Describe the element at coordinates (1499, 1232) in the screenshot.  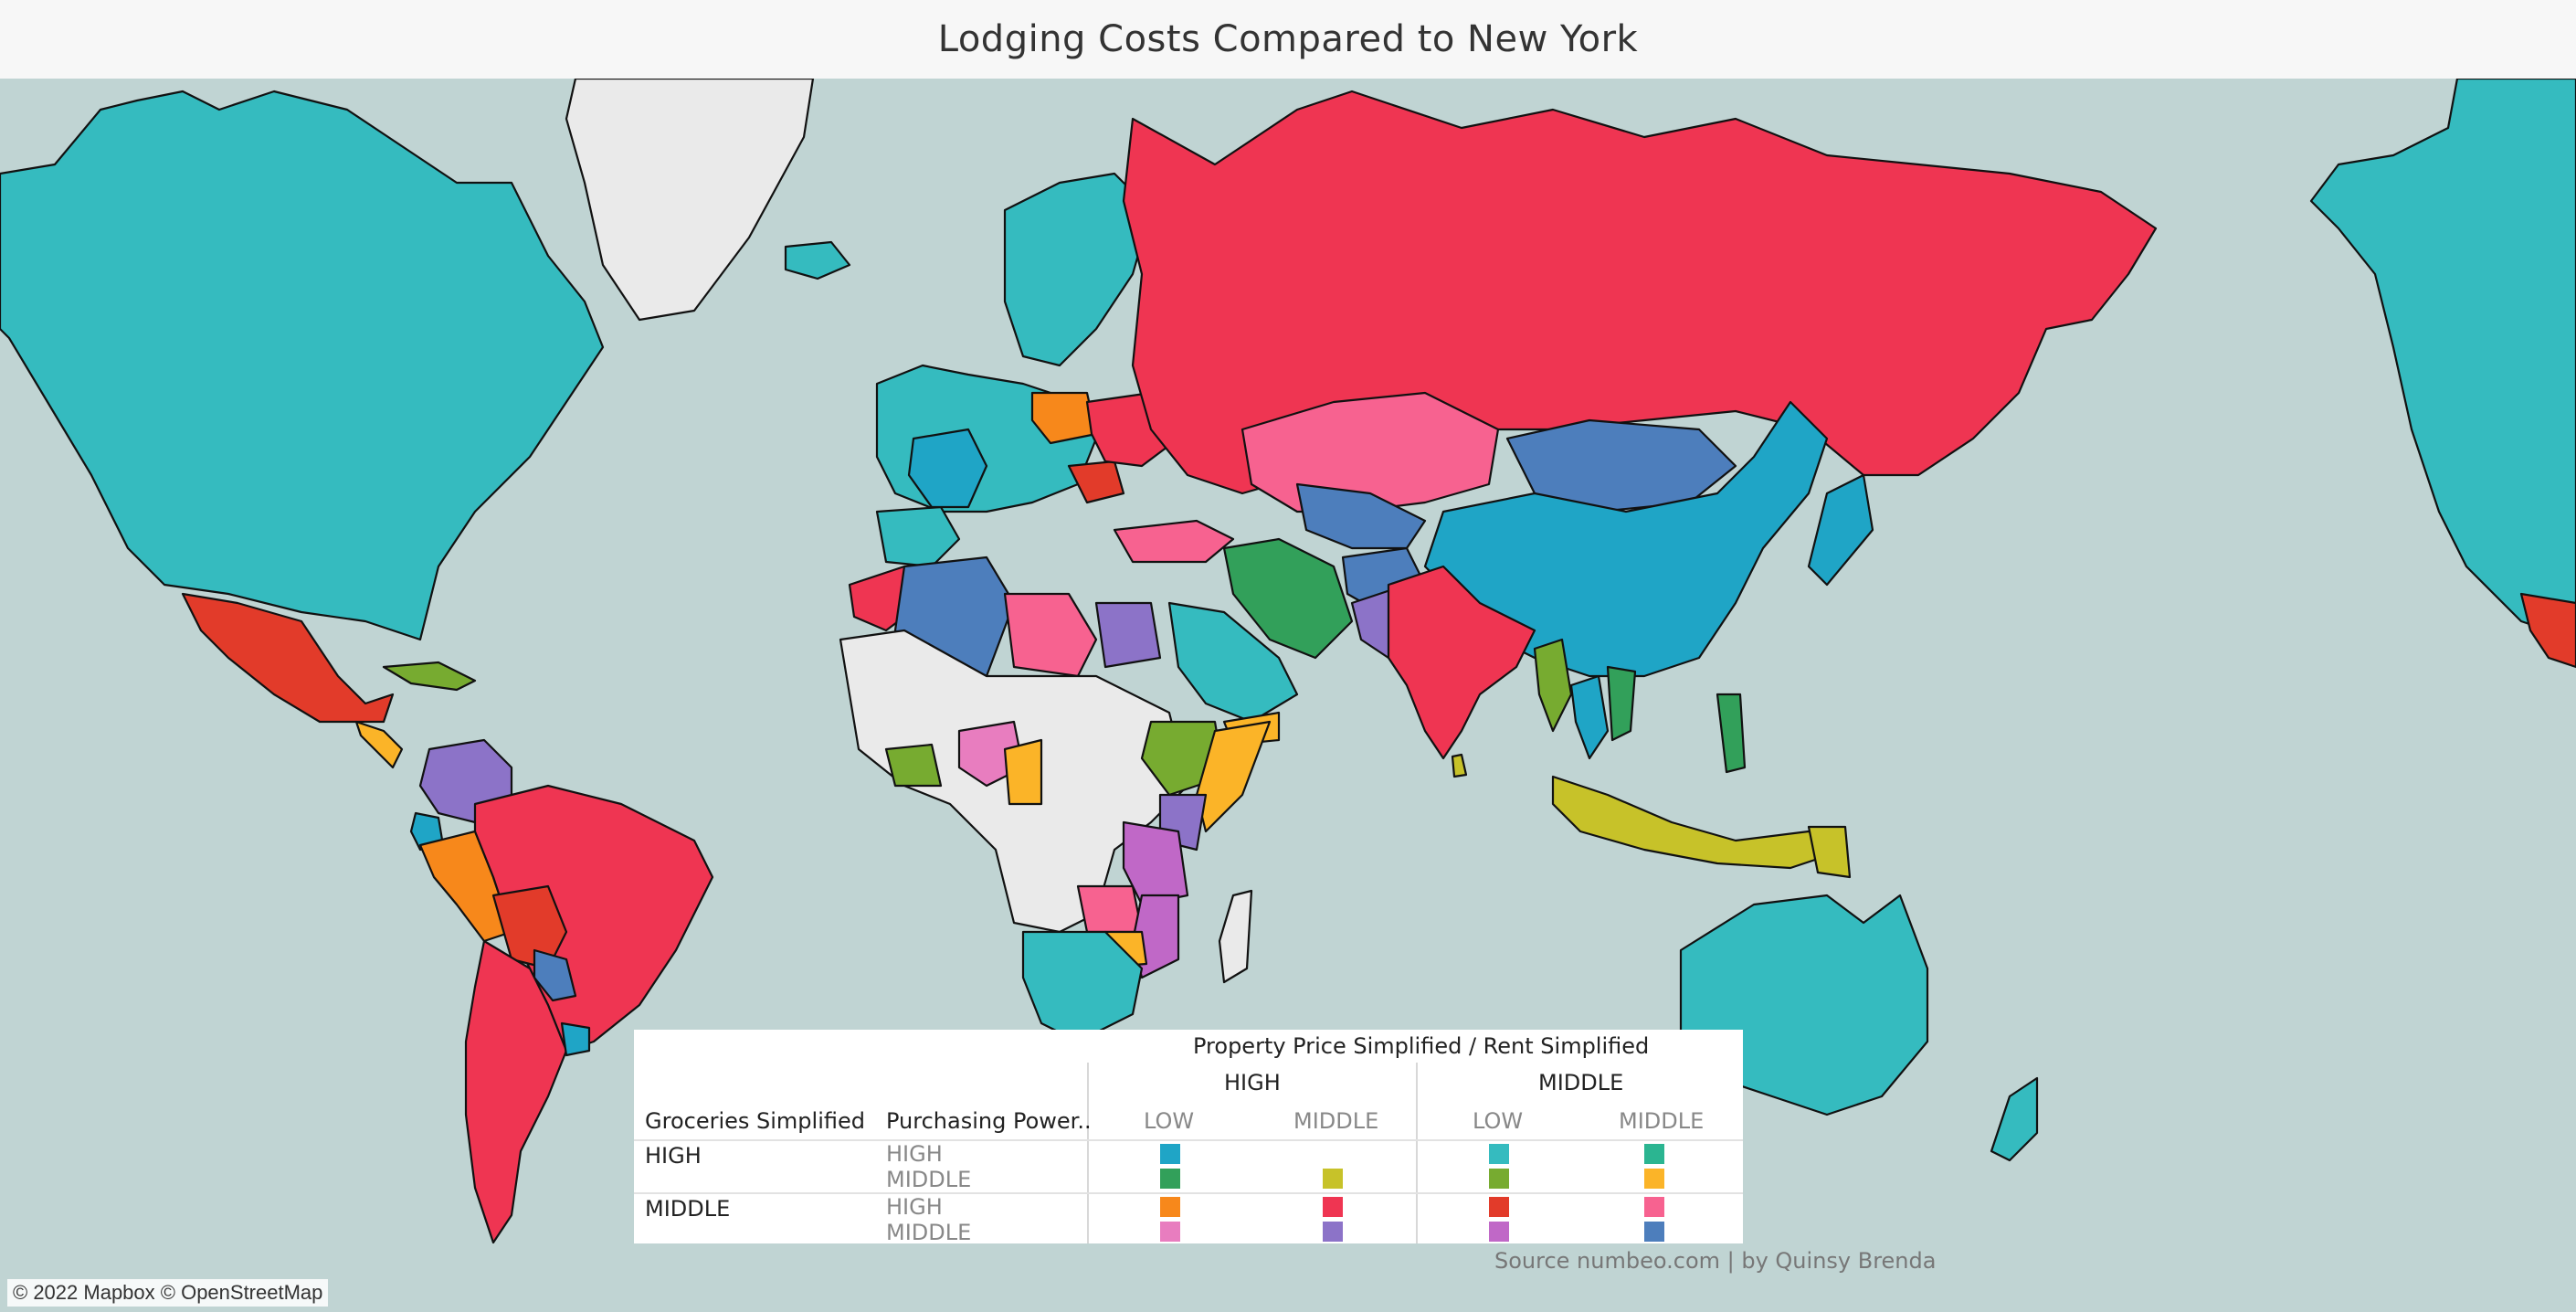
I see `legend-swatch-orchid` at that location.